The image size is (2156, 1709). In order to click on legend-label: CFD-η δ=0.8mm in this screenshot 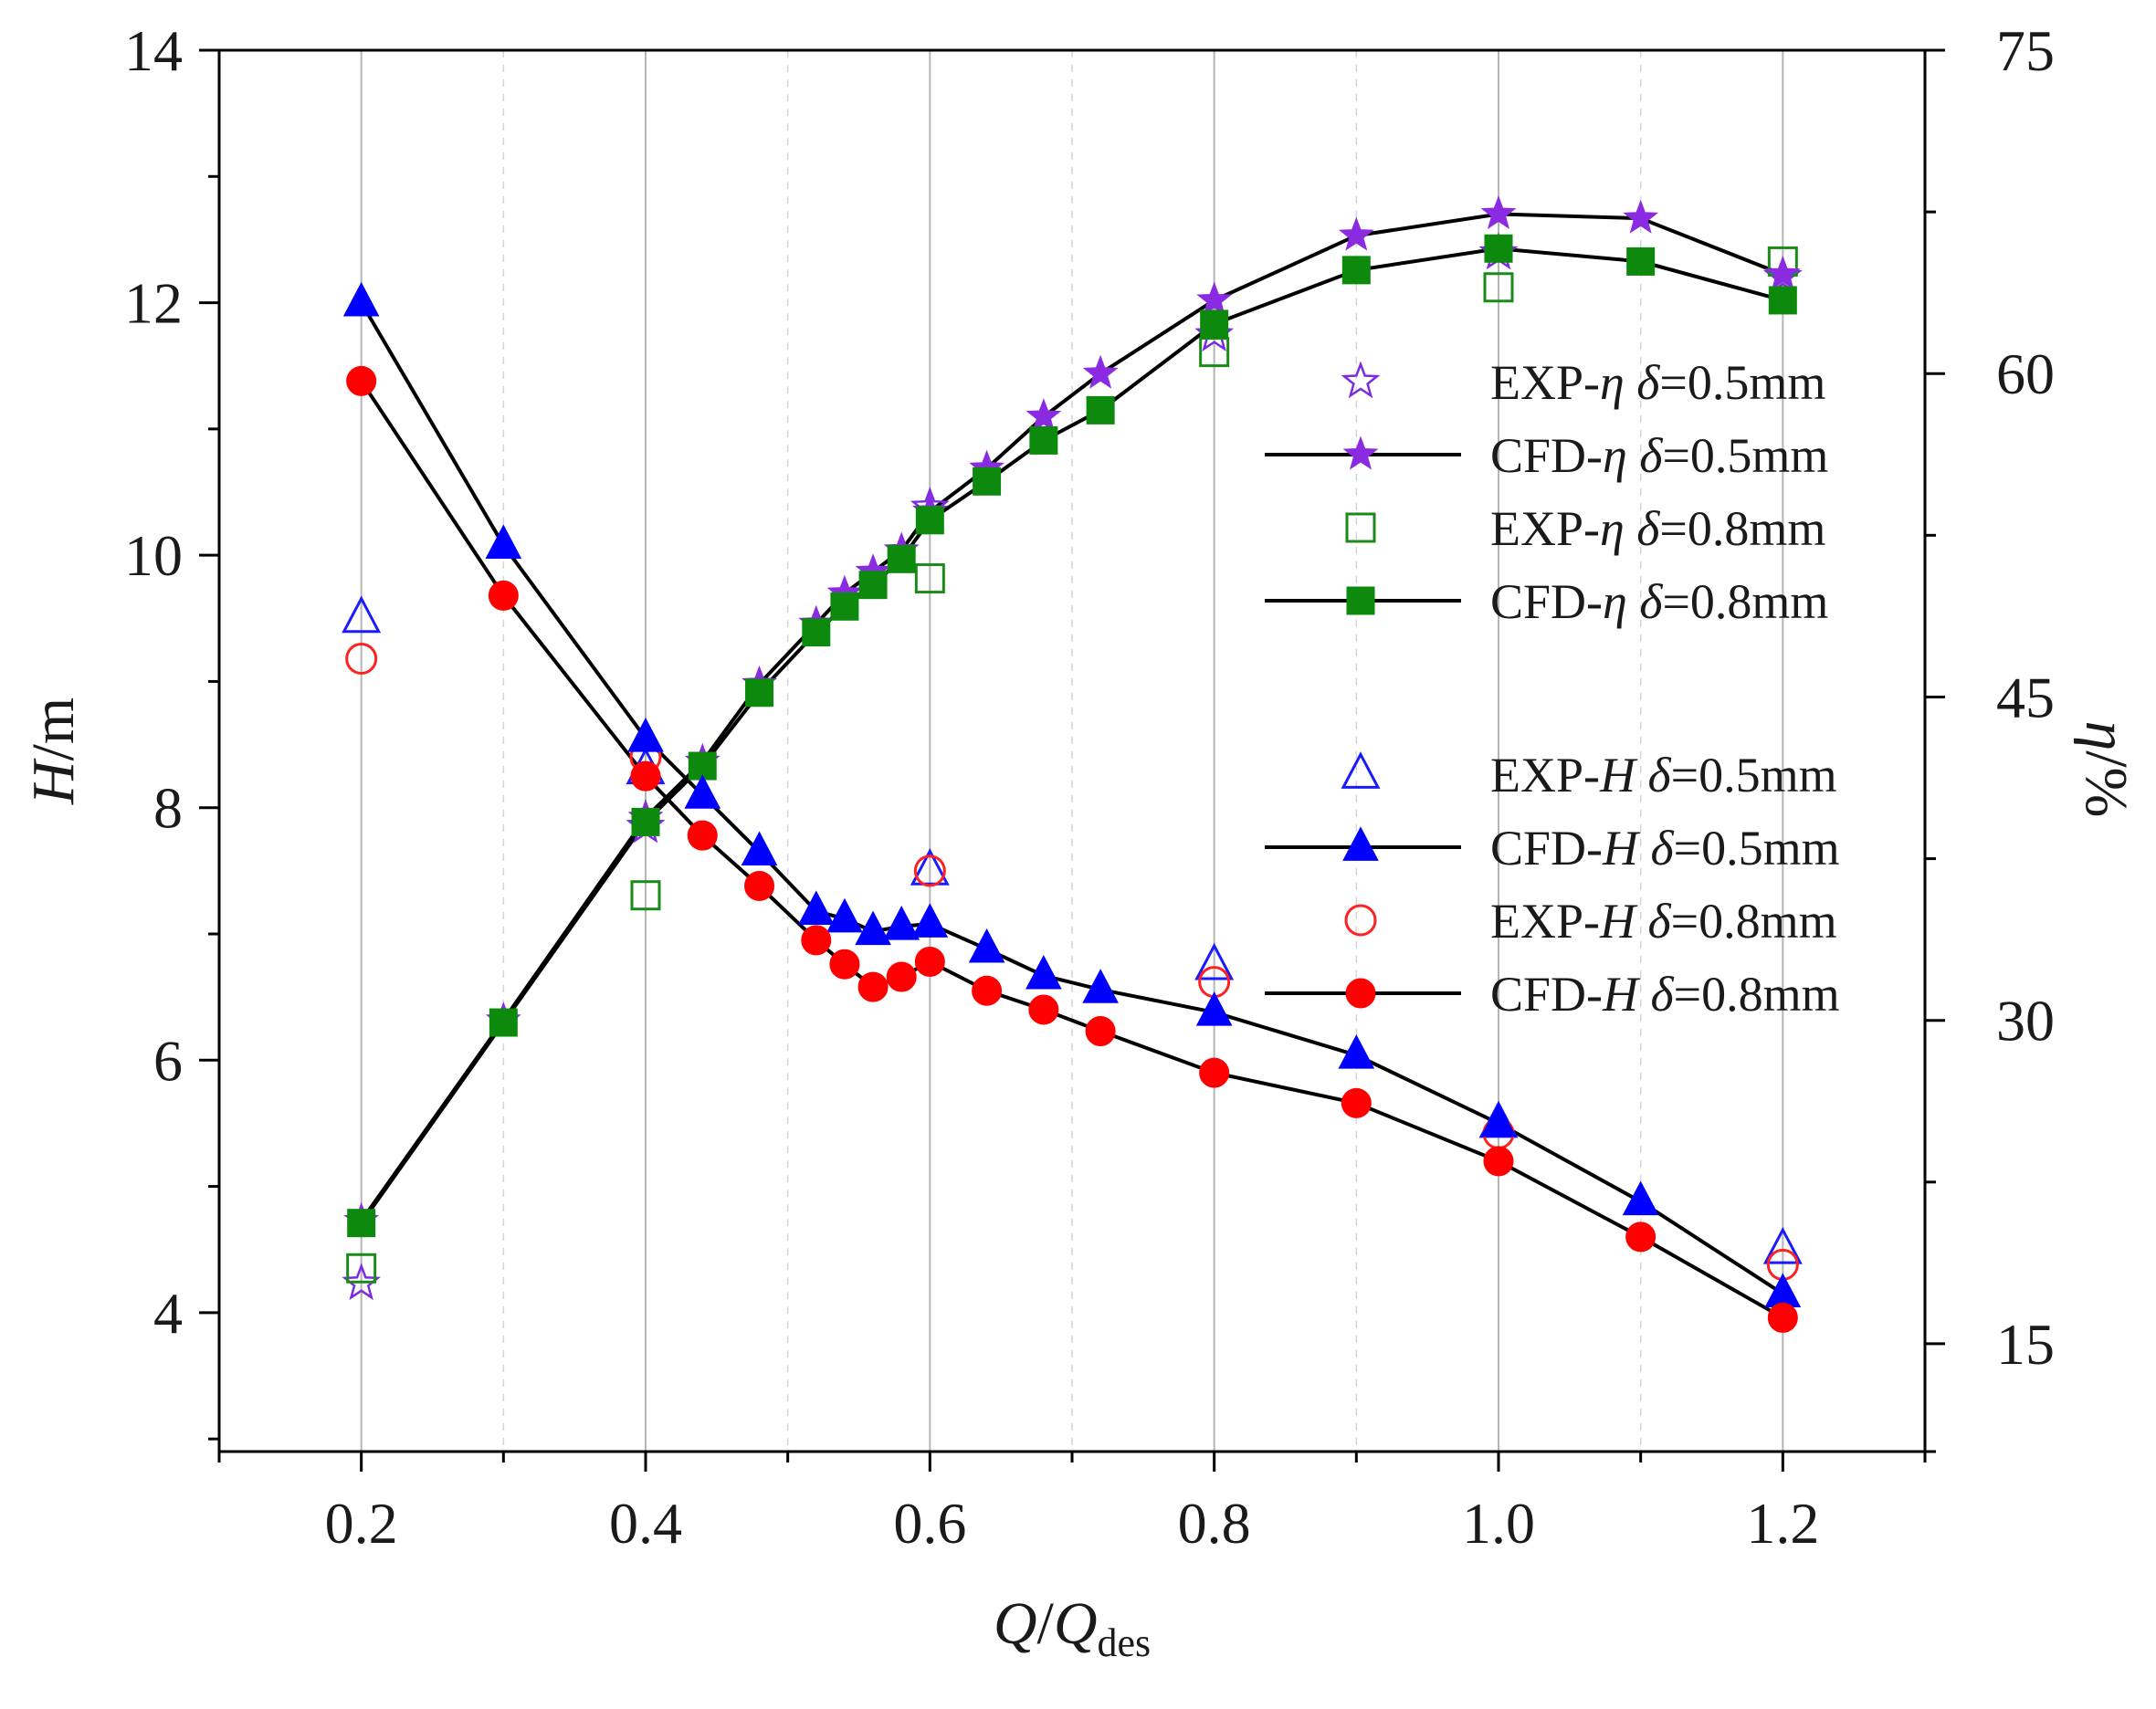, I will do `click(1659, 601)`.